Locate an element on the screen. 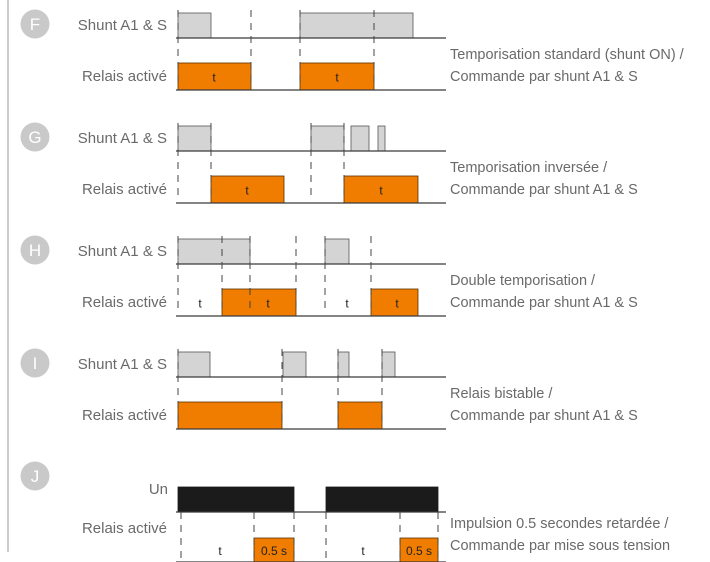  mode-letter: G is located at coordinates (34, 137).